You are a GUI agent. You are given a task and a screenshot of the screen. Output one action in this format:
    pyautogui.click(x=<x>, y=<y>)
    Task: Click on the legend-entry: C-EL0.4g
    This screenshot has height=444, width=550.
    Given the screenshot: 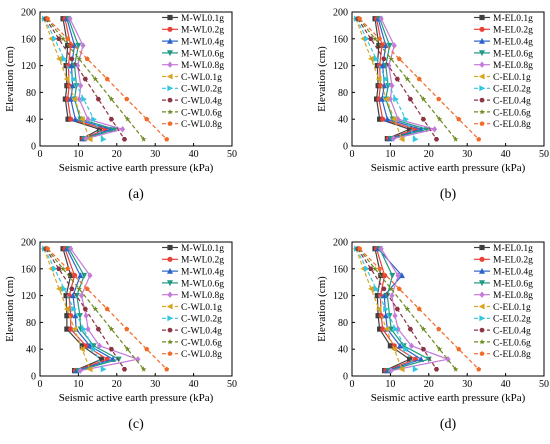 What is the action you would take?
    pyautogui.click(x=512, y=332)
    